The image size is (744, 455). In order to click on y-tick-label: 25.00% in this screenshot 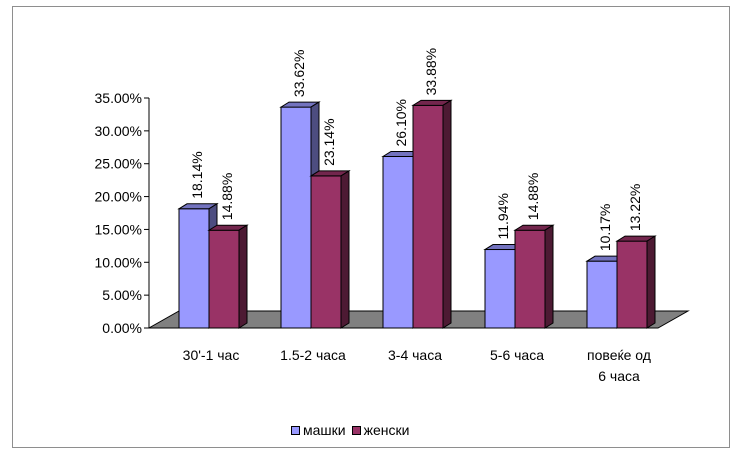, I will do `click(118, 164)`.